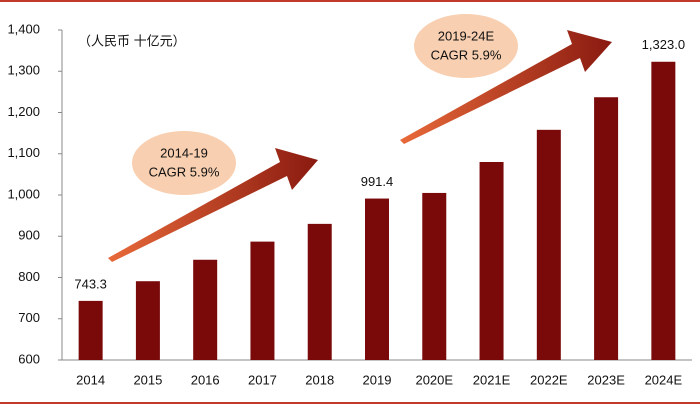 The image size is (700, 409). Describe the element at coordinates (377, 181) in the screenshot. I see `value-label: 991.4` at that location.